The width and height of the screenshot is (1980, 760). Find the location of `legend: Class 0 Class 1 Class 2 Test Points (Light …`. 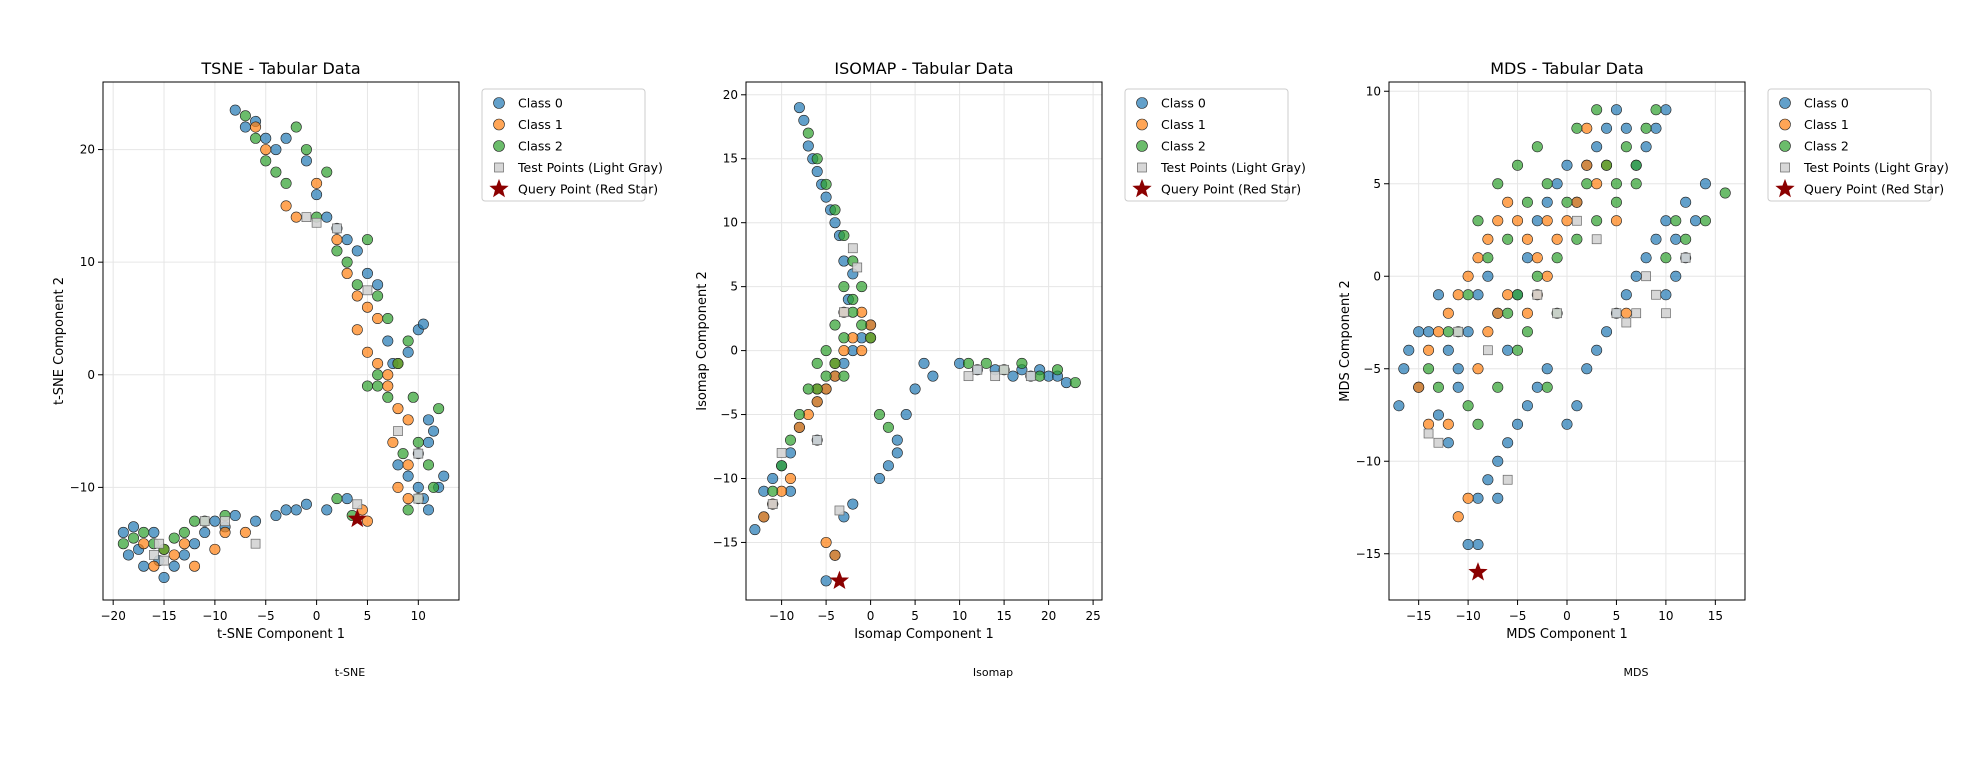

legend: Class 0 Class 1 Class 2 Test Points (Light … is located at coordinates (572, 145).